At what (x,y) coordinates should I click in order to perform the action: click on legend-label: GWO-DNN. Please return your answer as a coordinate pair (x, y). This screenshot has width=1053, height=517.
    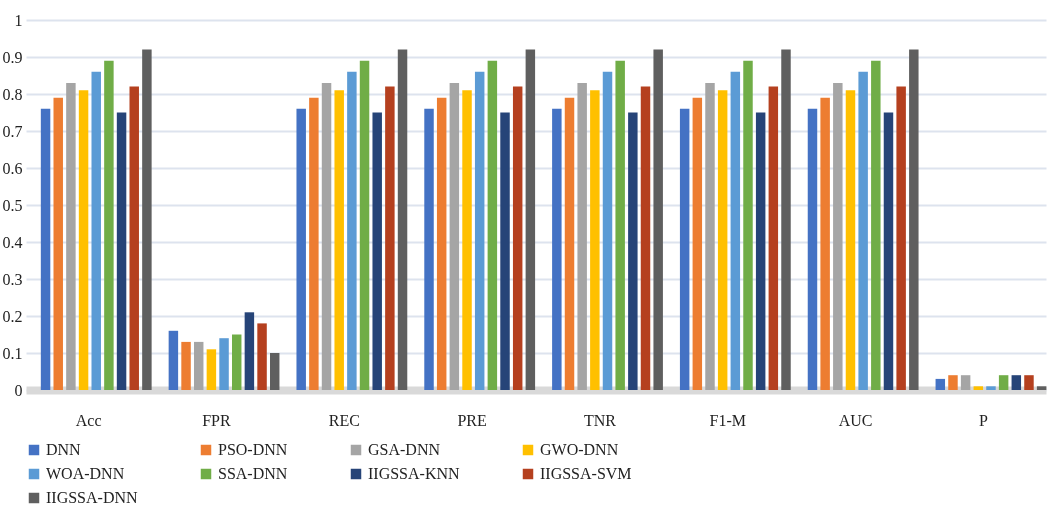
    Looking at the image, I should click on (579, 449).